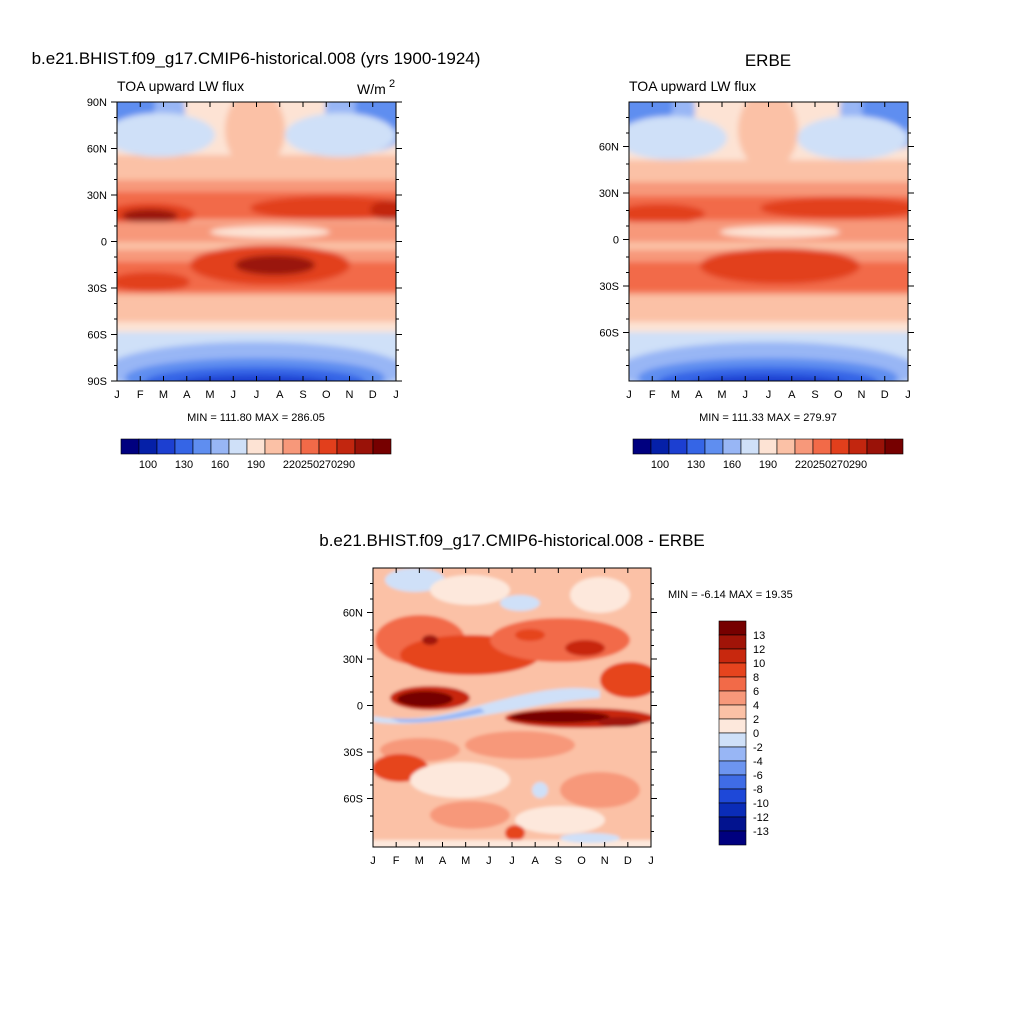 This screenshot has width=1024, height=1024. What do you see at coordinates (756, 706) in the screenshot?
I see `colorbar-label: 4` at bounding box center [756, 706].